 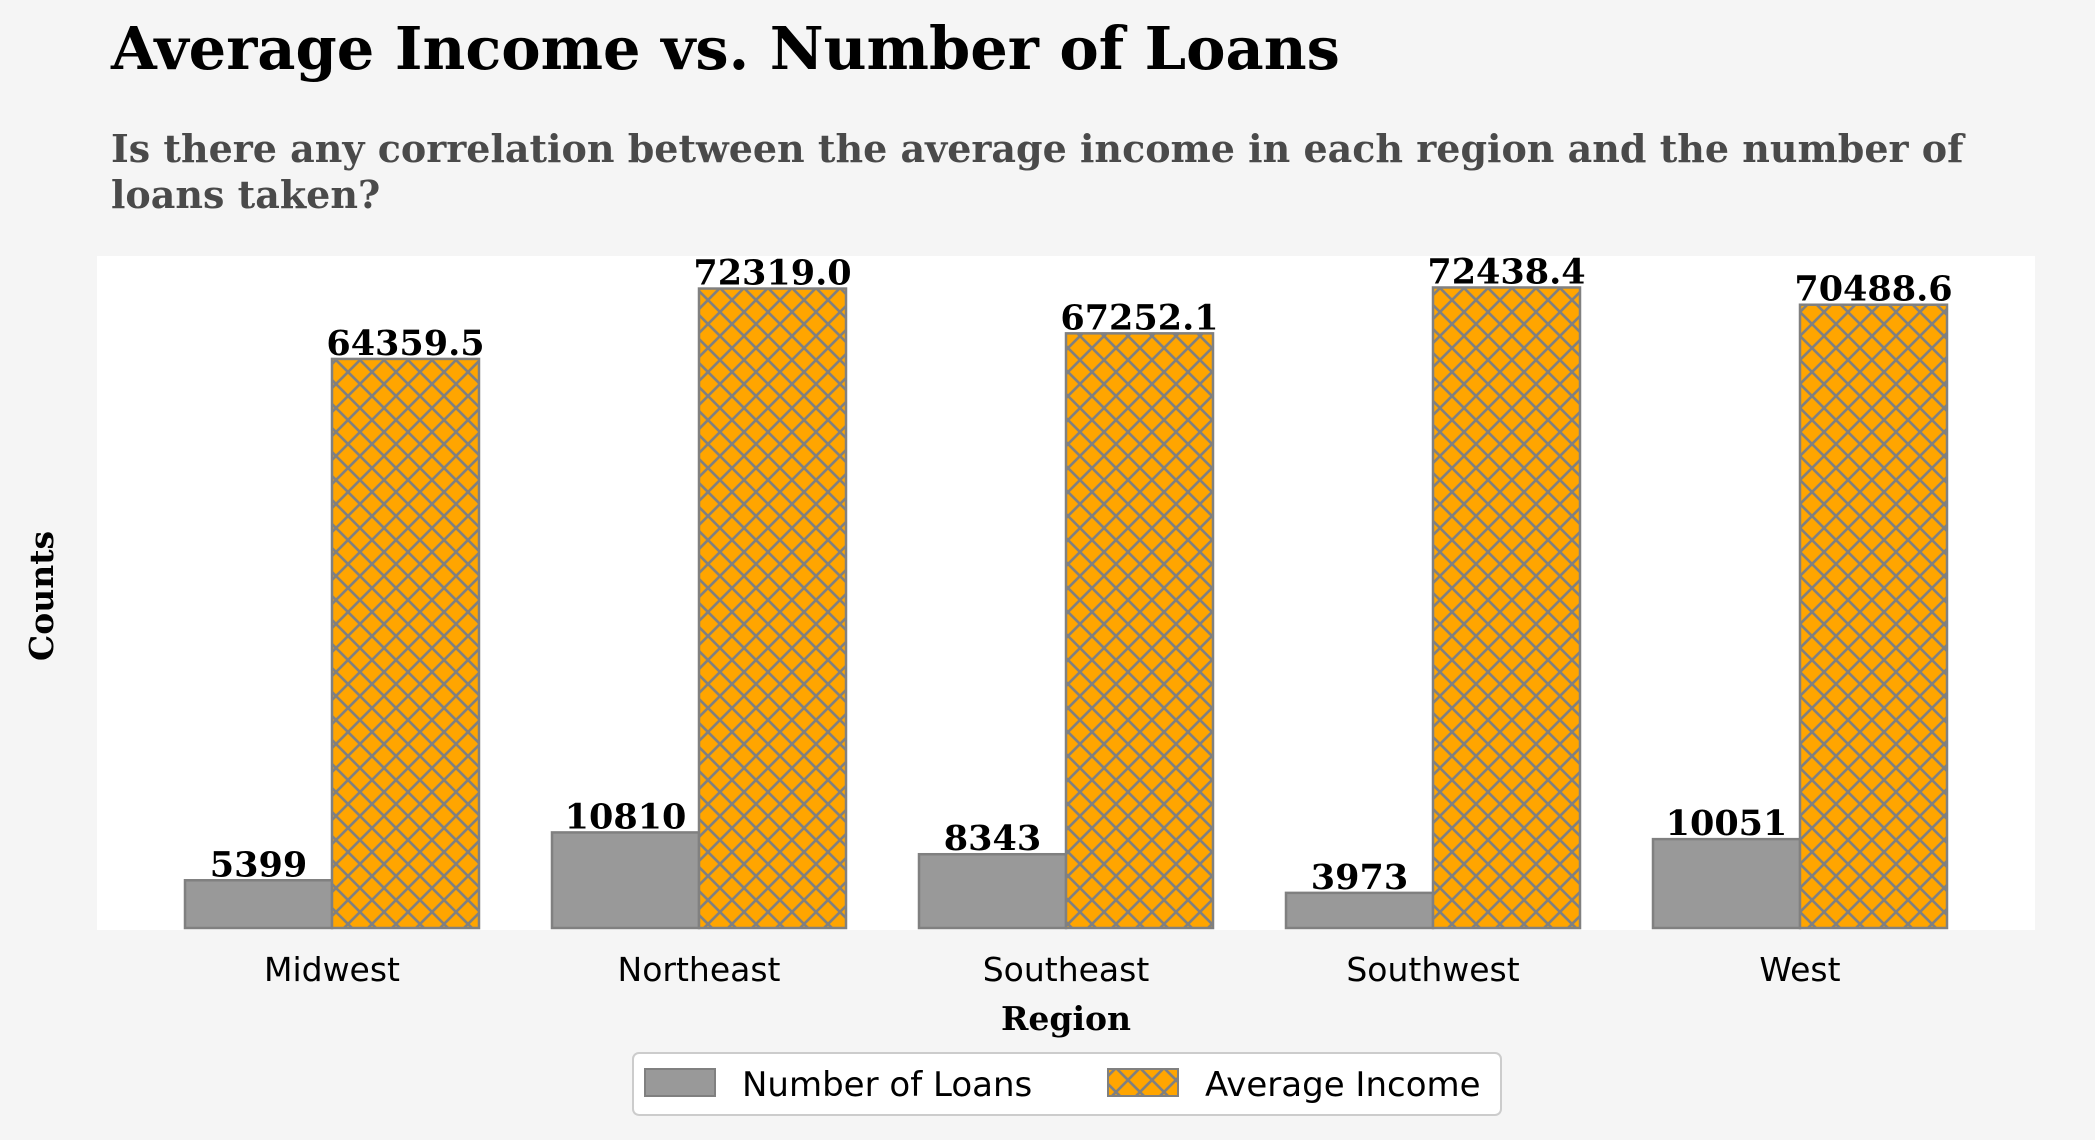 I want to click on legend-label-income: Average Income, so click(x=1343, y=1085).